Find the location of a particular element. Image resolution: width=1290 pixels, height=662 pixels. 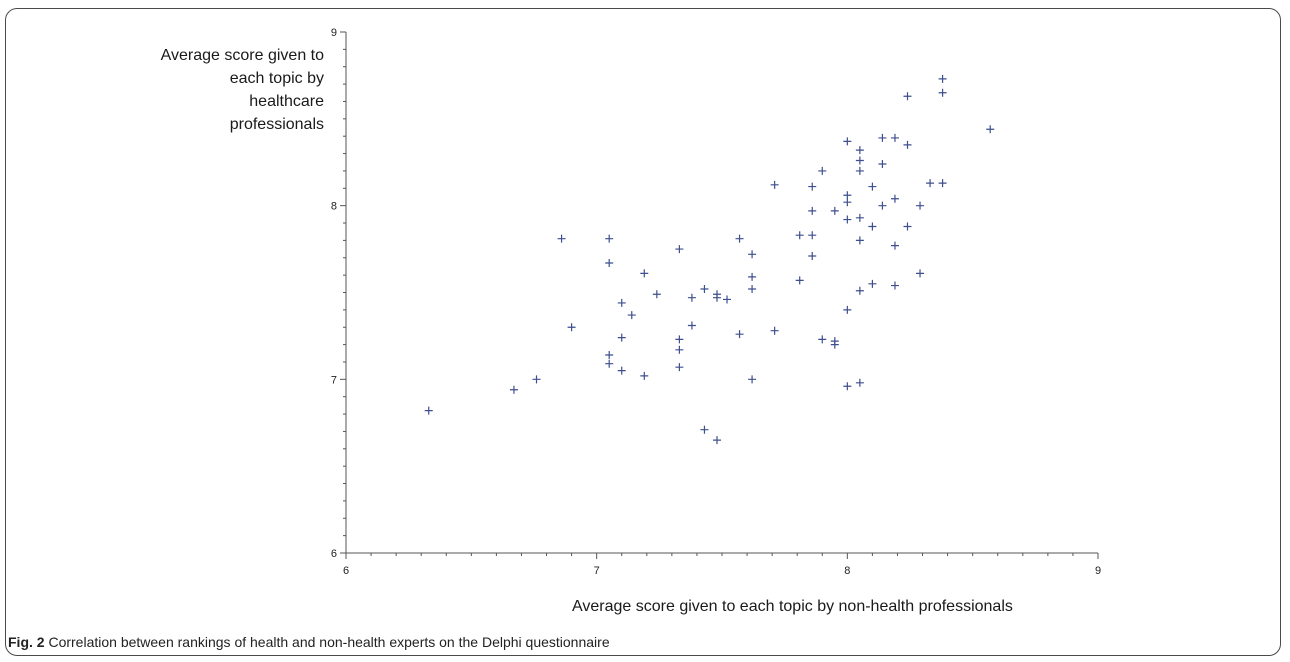

x-tick-label: 7 is located at coordinates (597, 571).